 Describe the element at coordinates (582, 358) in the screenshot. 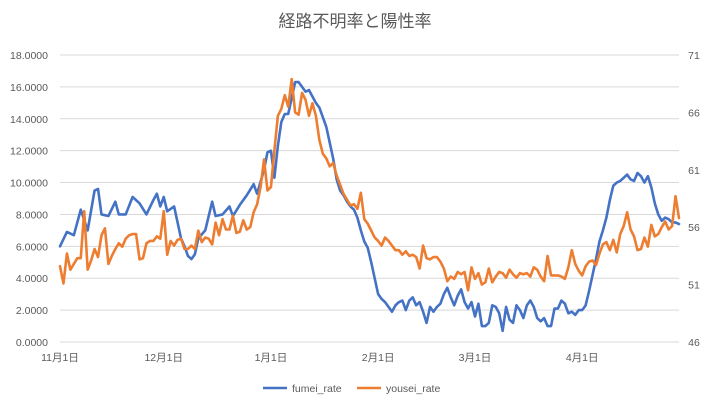

I see `x-tick-label: 4月1日` at that location.